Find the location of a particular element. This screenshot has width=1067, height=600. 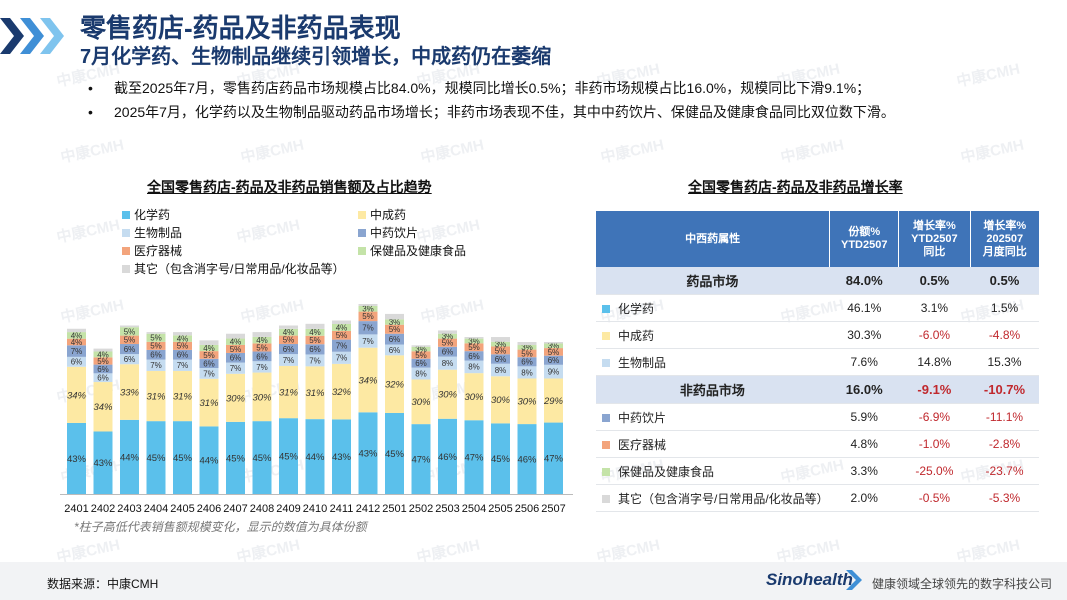

bar-group: 44%33%6%6%5%5% is located at coordinates (130, 409).